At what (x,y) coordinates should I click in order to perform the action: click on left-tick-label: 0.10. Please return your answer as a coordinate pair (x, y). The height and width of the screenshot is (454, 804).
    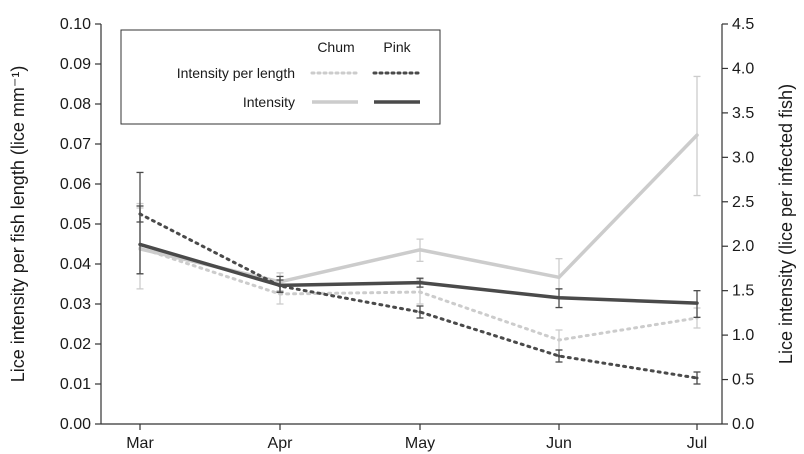
    Looking at the image, I should click on (75, 24).